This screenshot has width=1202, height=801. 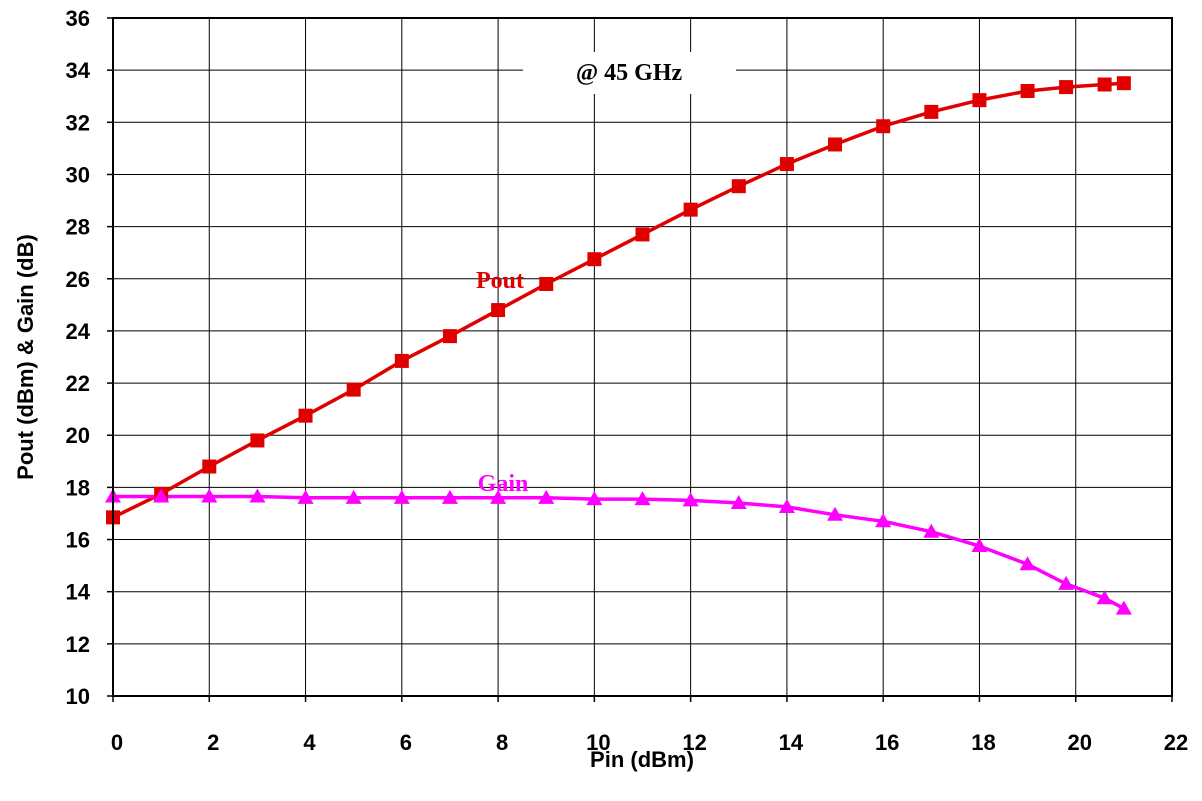 What do you see at coordinates (78, 435) in the screenshot?
I see `y-tick-label: 20` at bounding box center [78, 435].